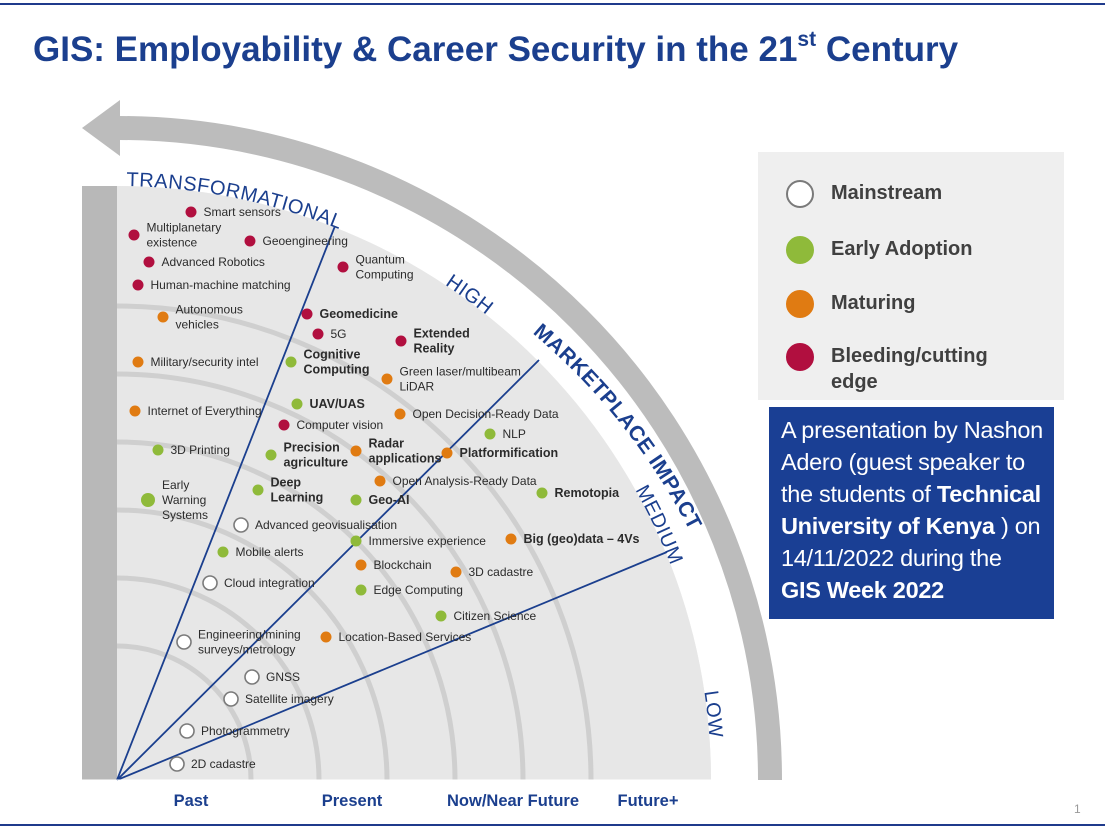  Describe the element at coordinates (442, 334) in the screenshot. I see `radar-item-label: Extended` at that location.